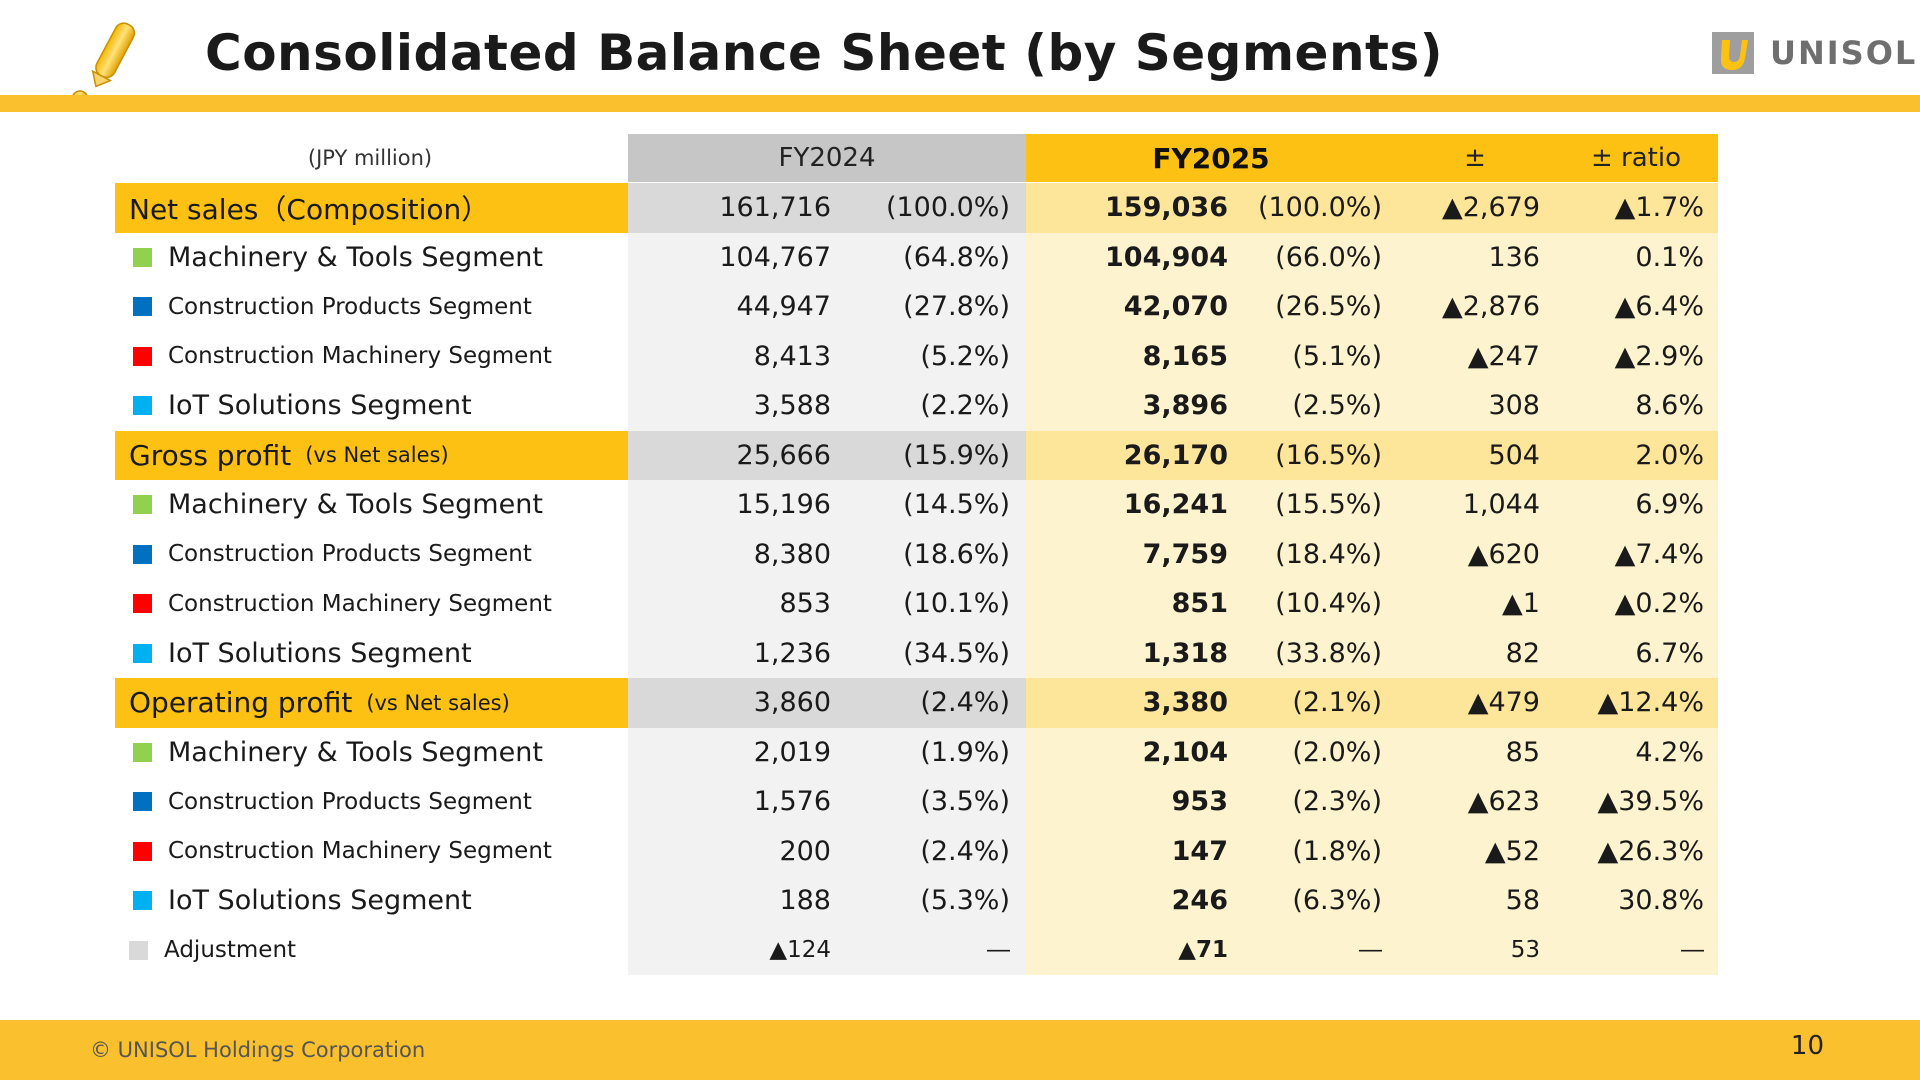  I want to click on ratio-value-cell: 2.0%, so click(1636, 455).